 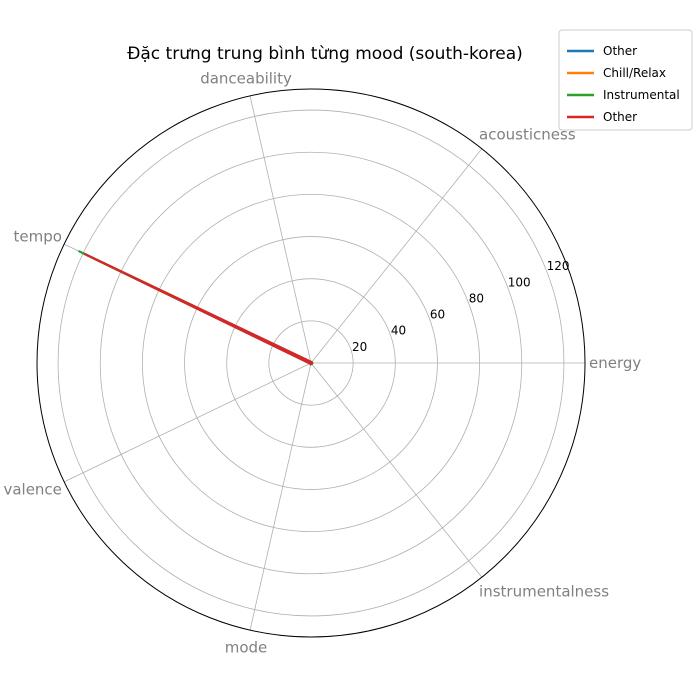 What do you see at coordinates (544, 591) in the screenshot?
I see `axis-label-instrumentalness: instrumentalness` at bounding box center [544, 591].